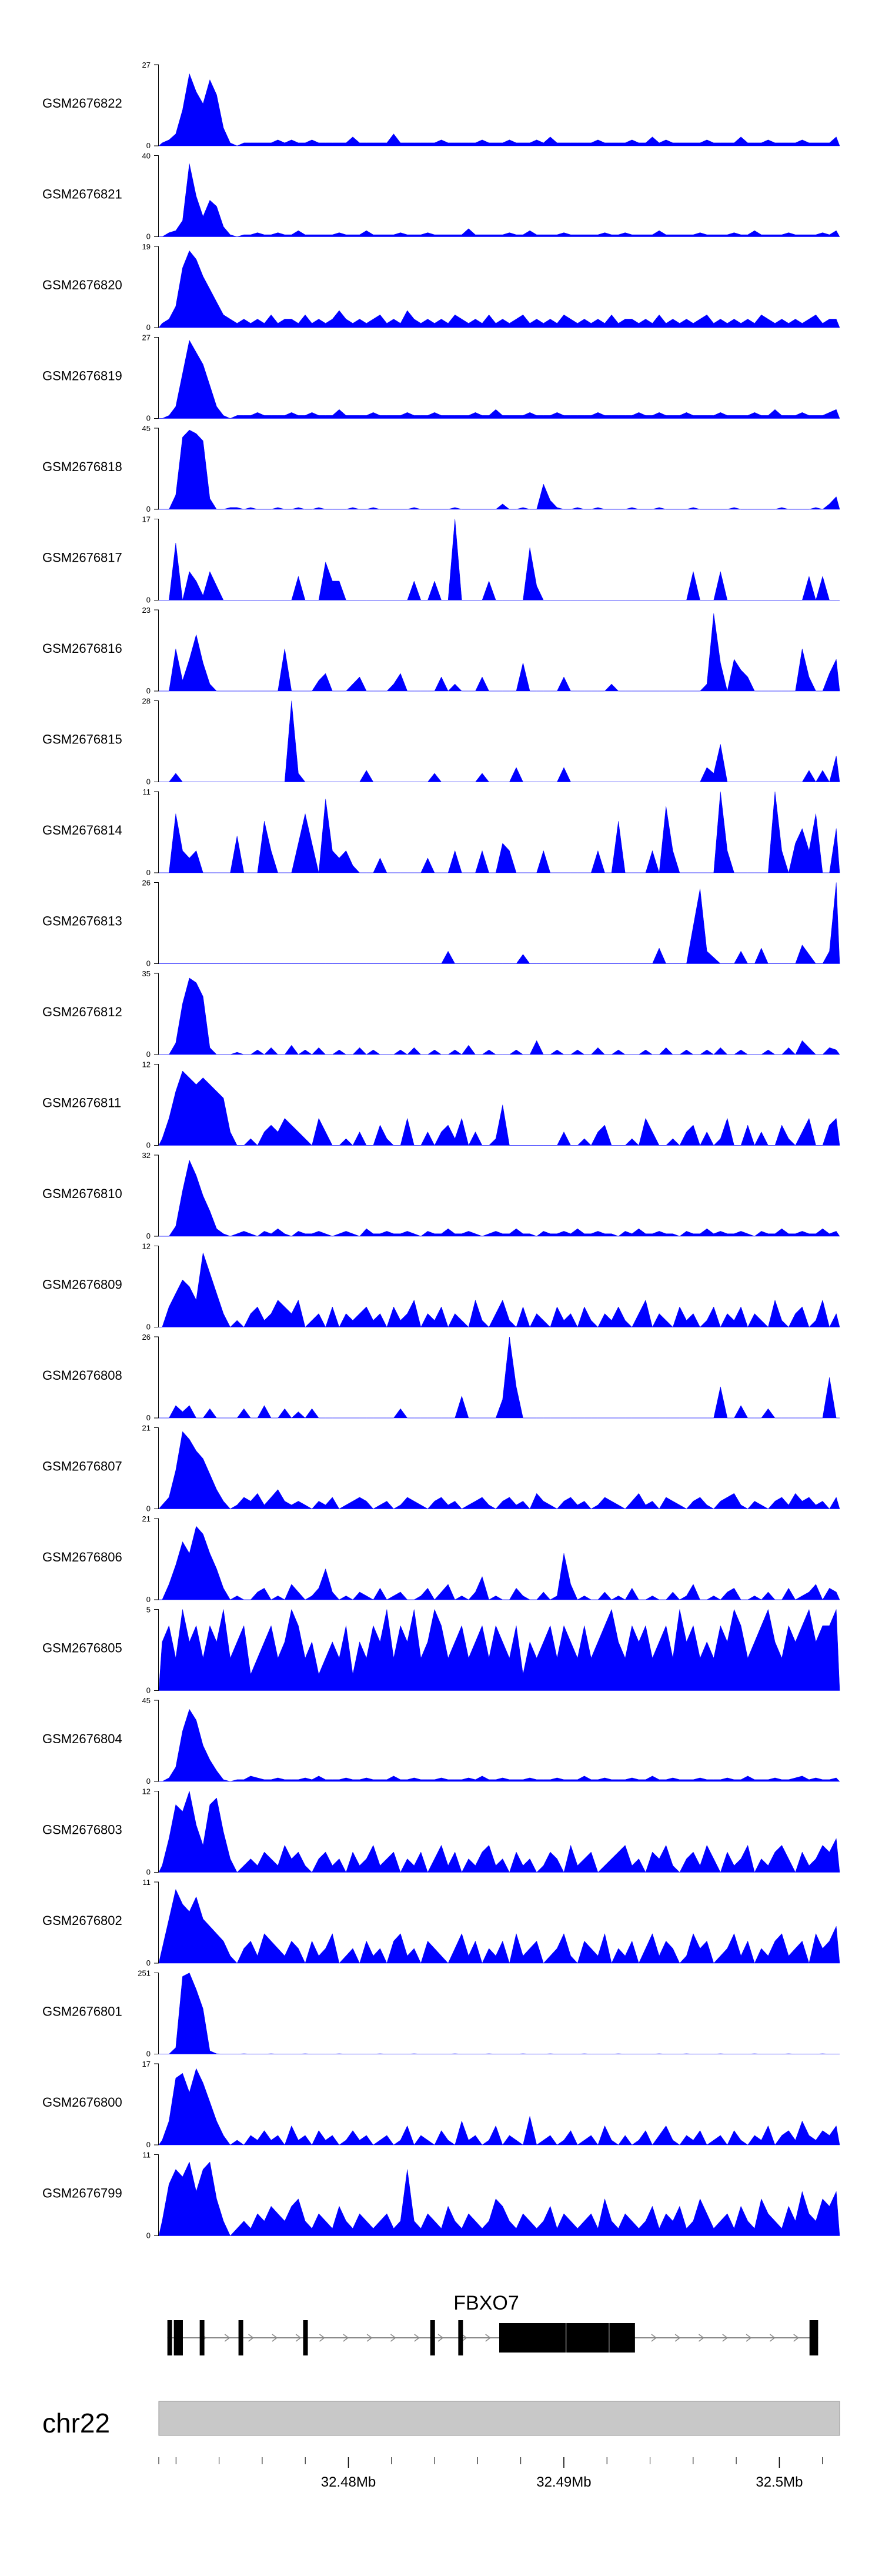 The height and width of the screenshot is (2576, 882). What do you see at coordinates (82, 2102) in the screenshot?
I see `track-label: GSM2676800` at bounding box center [82, 2102].